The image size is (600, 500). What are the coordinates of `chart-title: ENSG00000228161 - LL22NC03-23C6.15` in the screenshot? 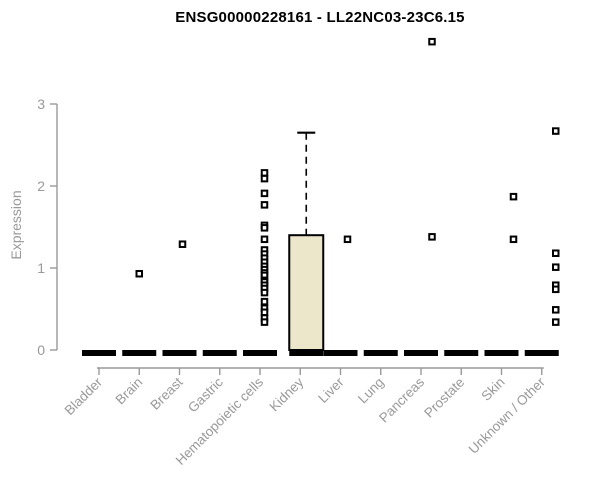 It's located at (320, 17).